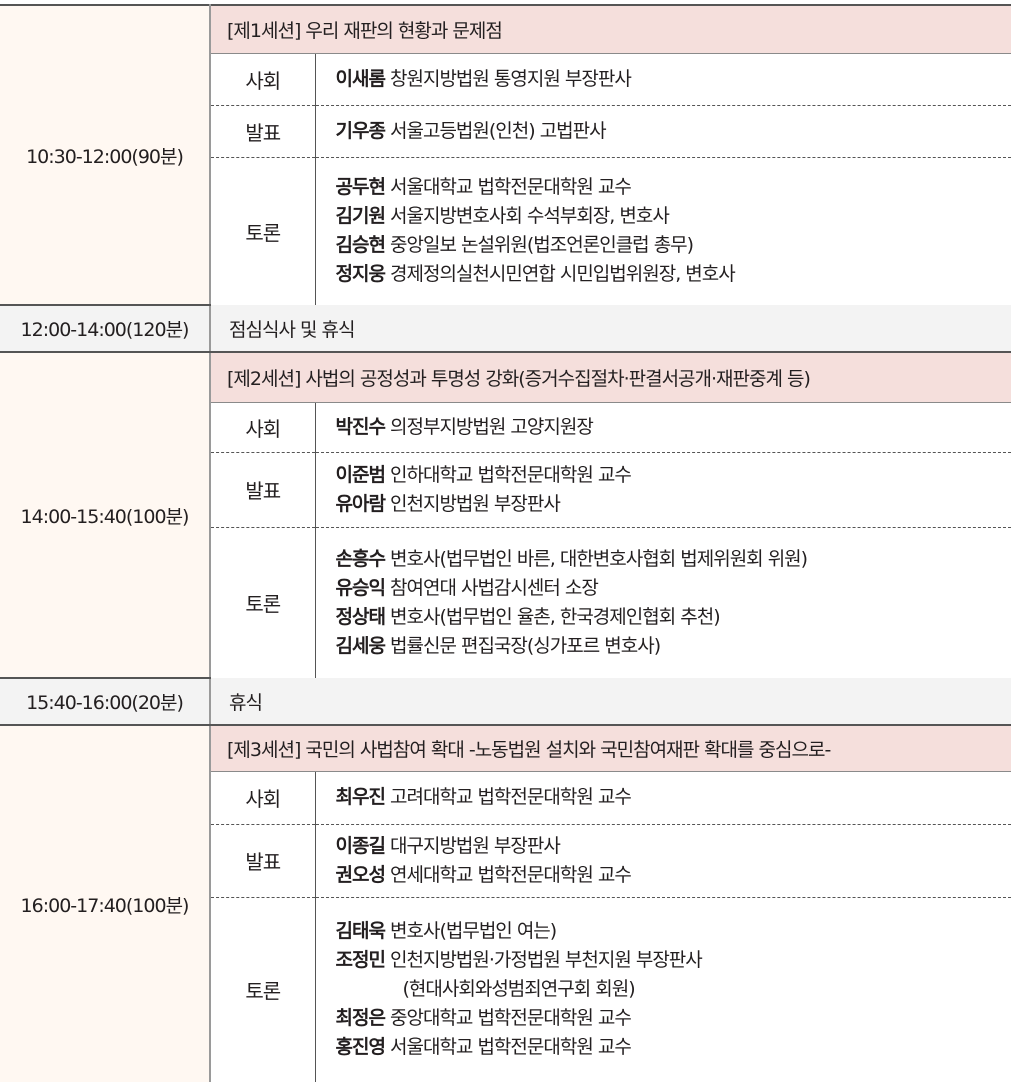 This screenshot has height=1085, width=1011. I want to click on break-label: 점심식사 및 휴식, so click(610, 328).